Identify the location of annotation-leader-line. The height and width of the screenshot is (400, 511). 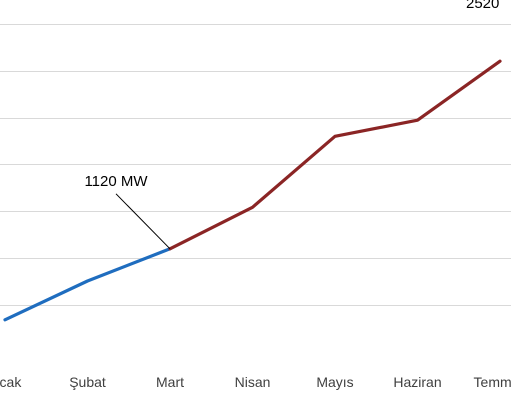
(143, 221).